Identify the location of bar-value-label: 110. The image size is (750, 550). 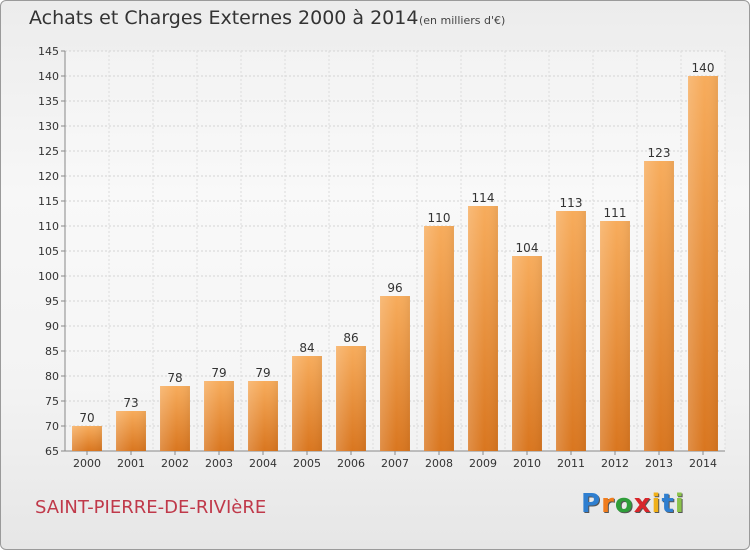
(439, 218).